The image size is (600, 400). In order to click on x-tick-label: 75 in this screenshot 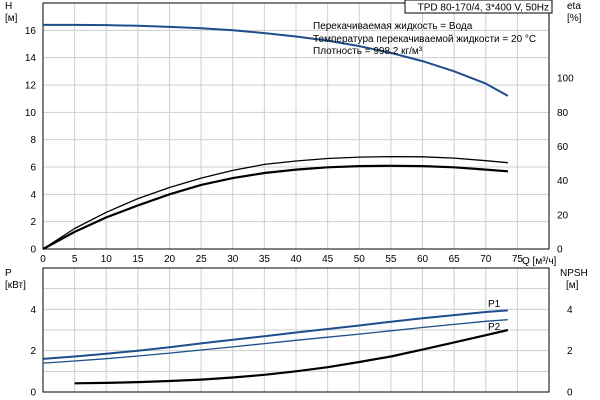, I will do `click(518, 259)`.